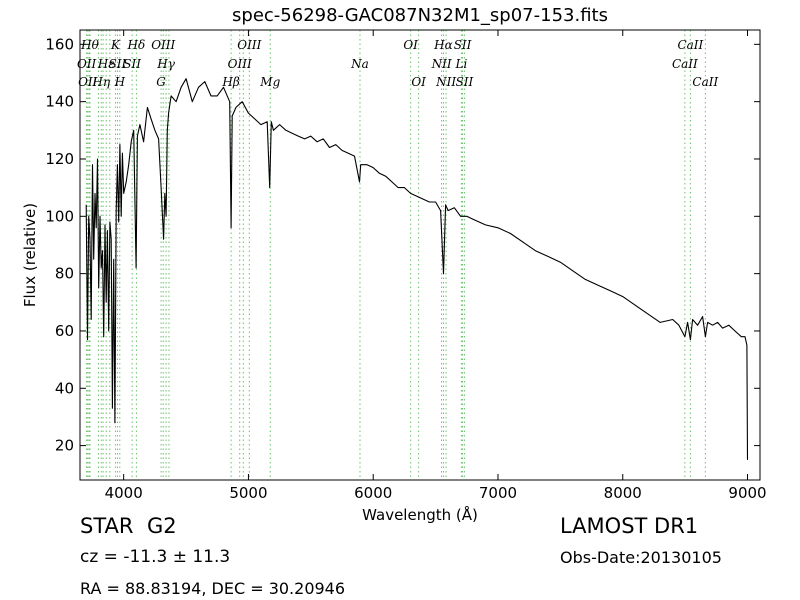 The height and width of the screenshot is (600, 800). What do you see at coordinates (107, 526) in the screenshot?
I see `object-class-label: STAR` at bounding box center [107, 526].